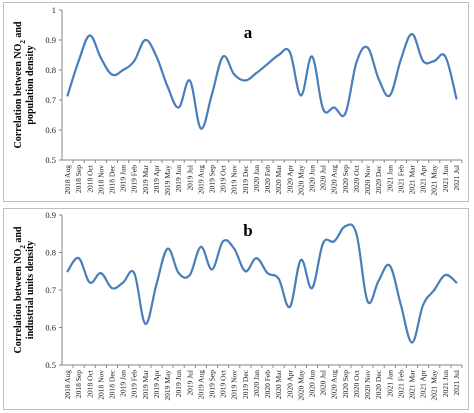  I want to click on y-tick-label: 0.6, so click(50, 130).